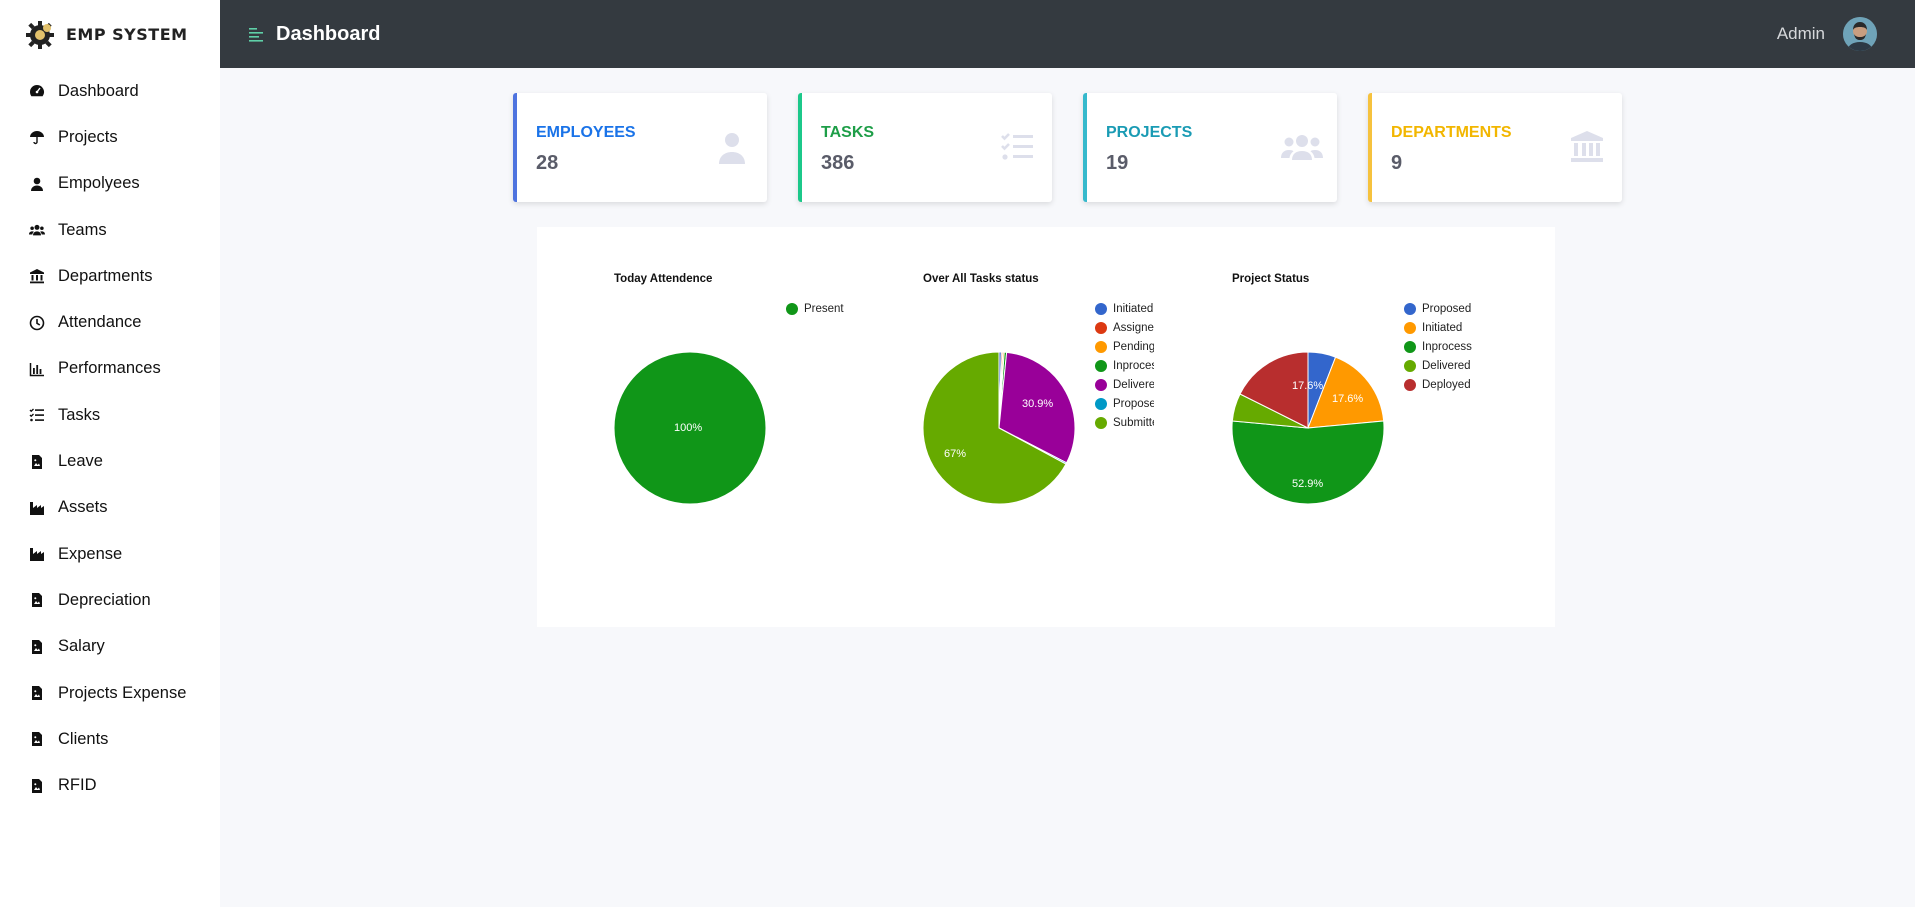 Image resolution: width=1915 pixels, height=907 pixels. I want to click on pie-chart-tasks, so click(999, 428).